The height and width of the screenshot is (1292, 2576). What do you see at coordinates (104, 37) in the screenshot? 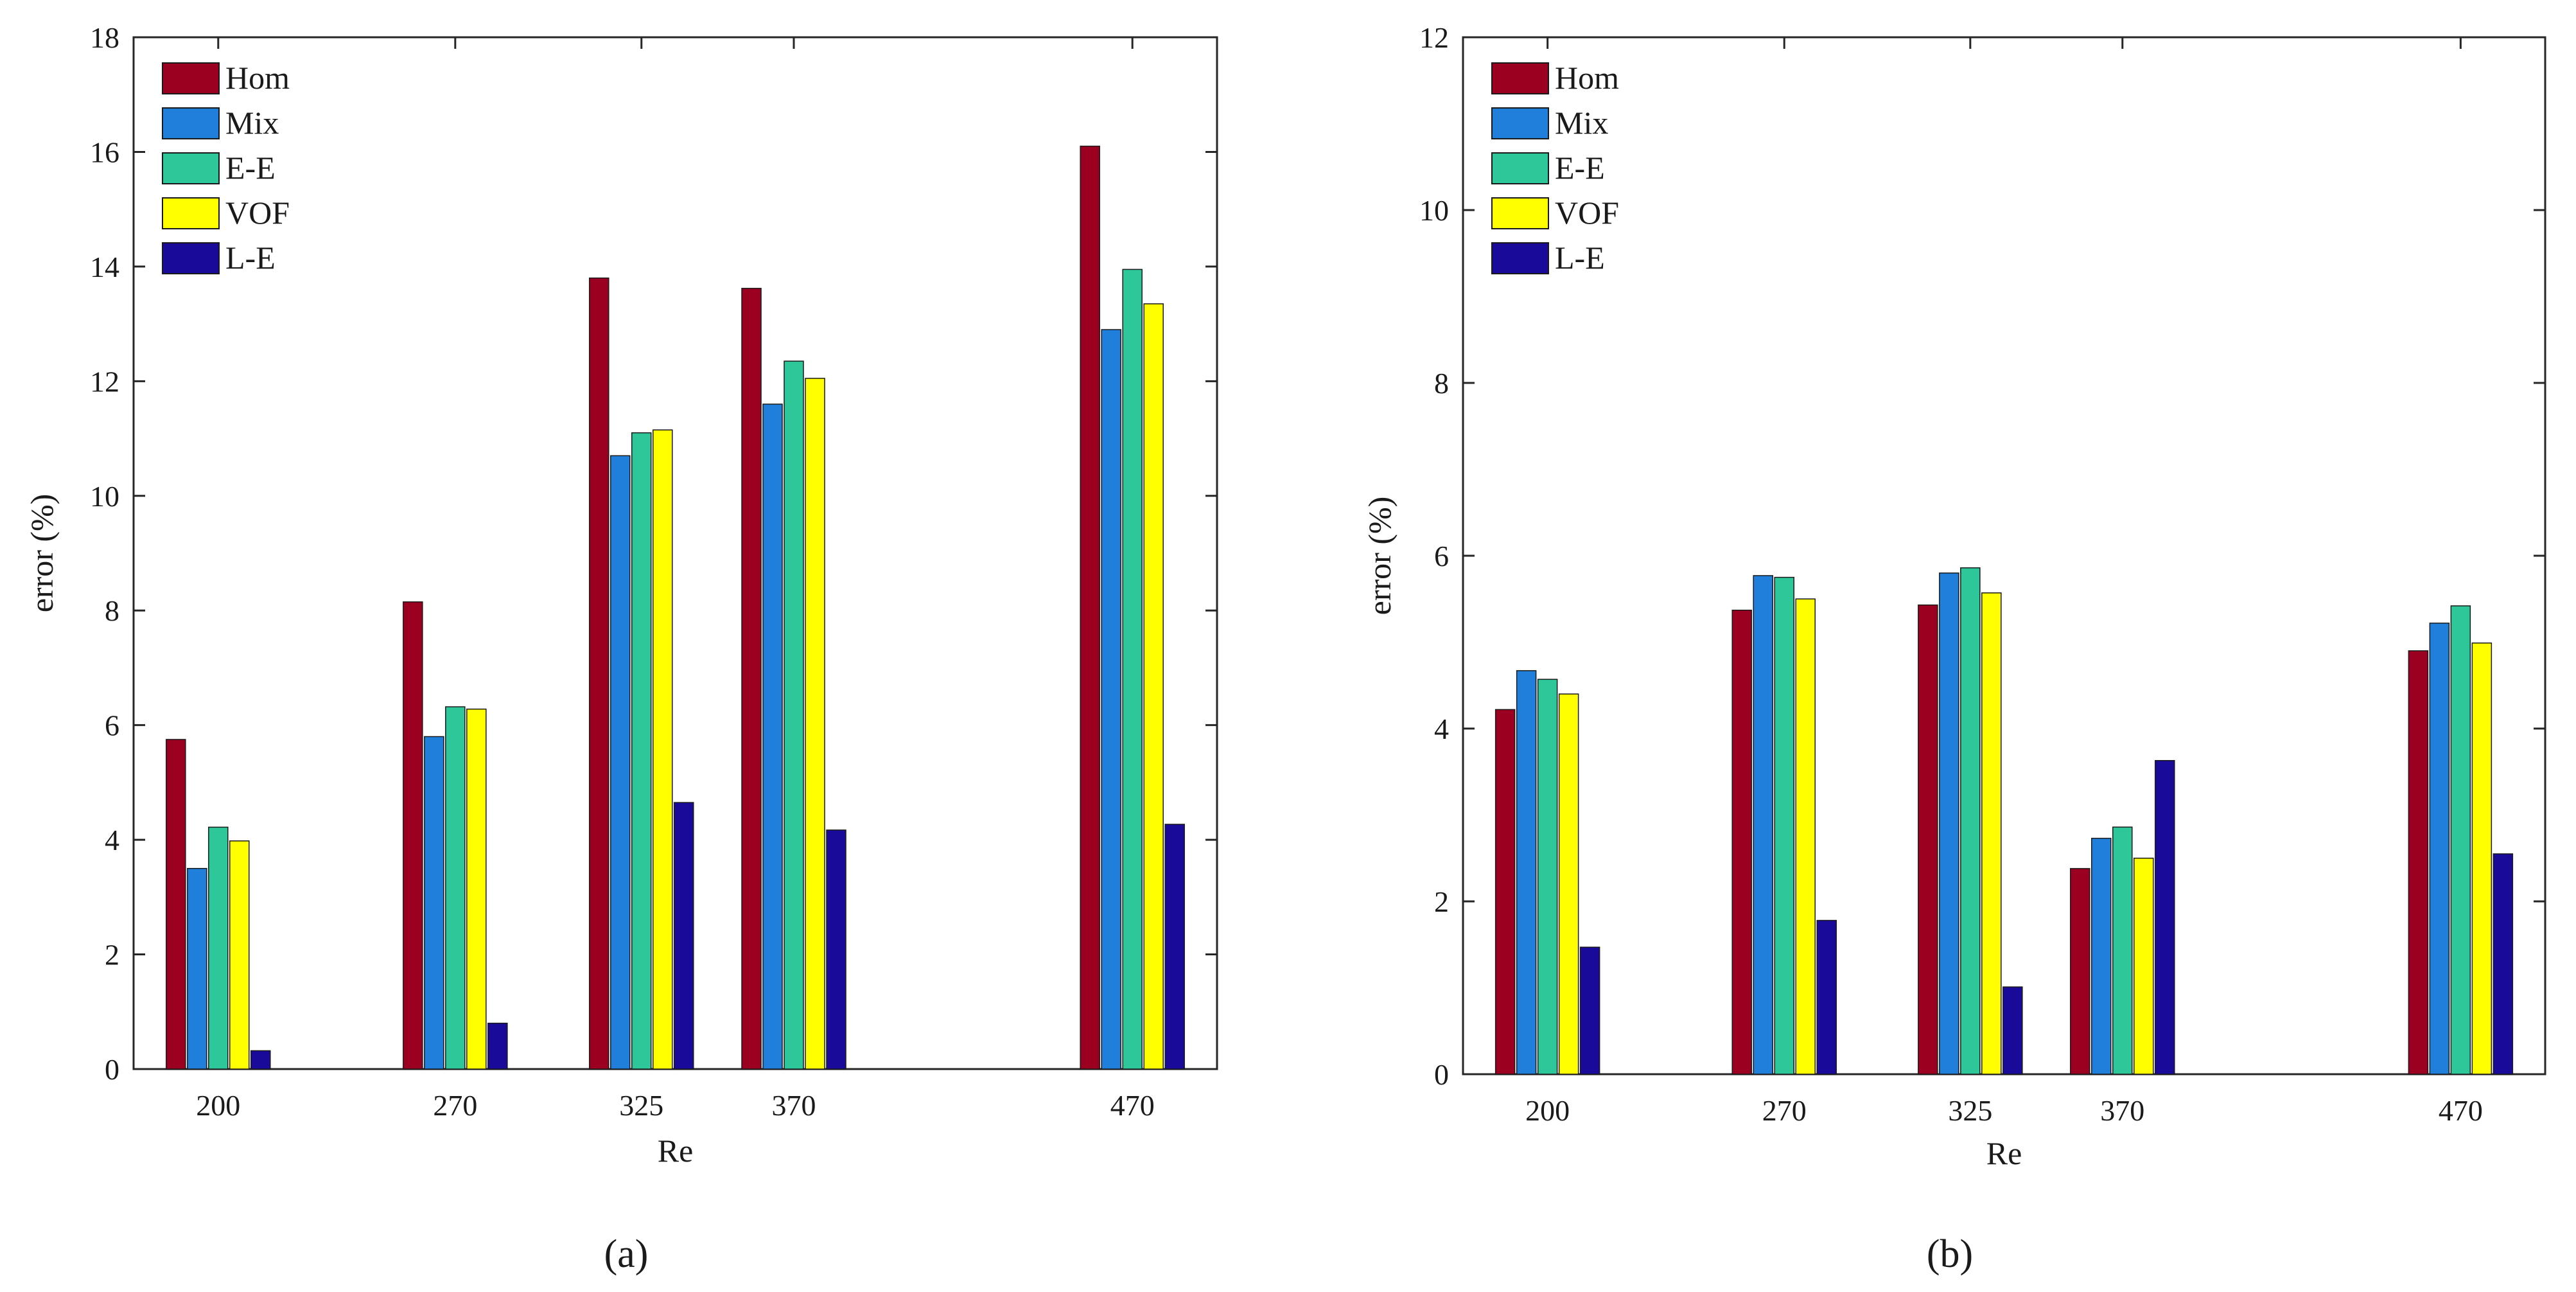
I see `y-tick-label: 18` at bounding box center [104, 37].